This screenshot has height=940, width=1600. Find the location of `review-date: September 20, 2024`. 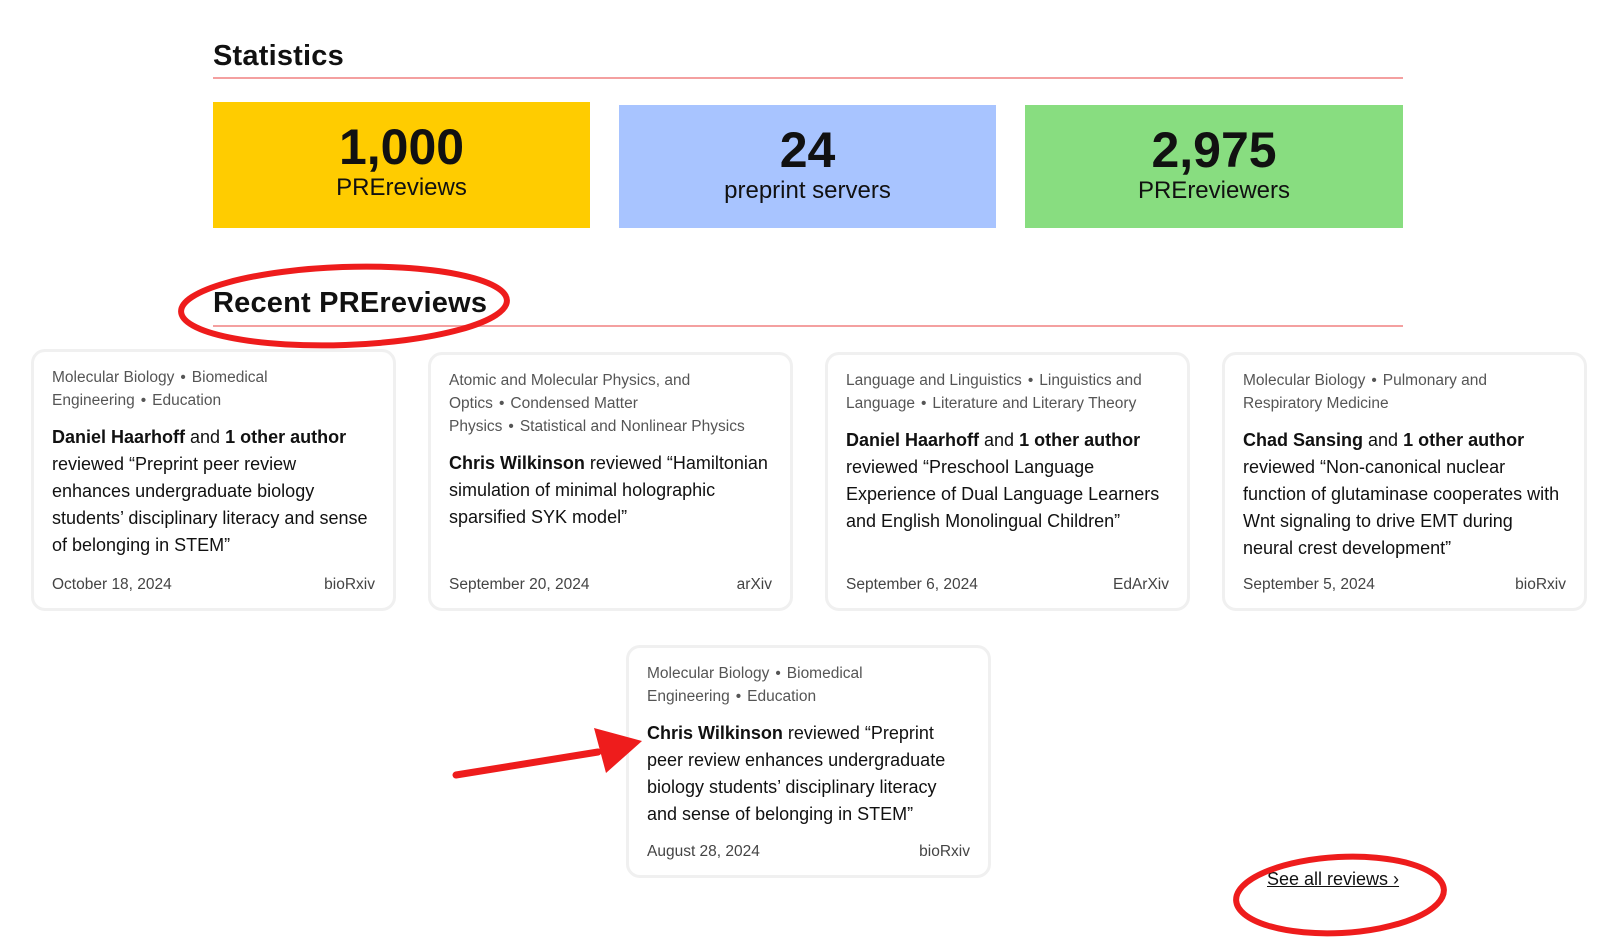

review-date: September 20, 2024 is located at coordinates (519, 584).